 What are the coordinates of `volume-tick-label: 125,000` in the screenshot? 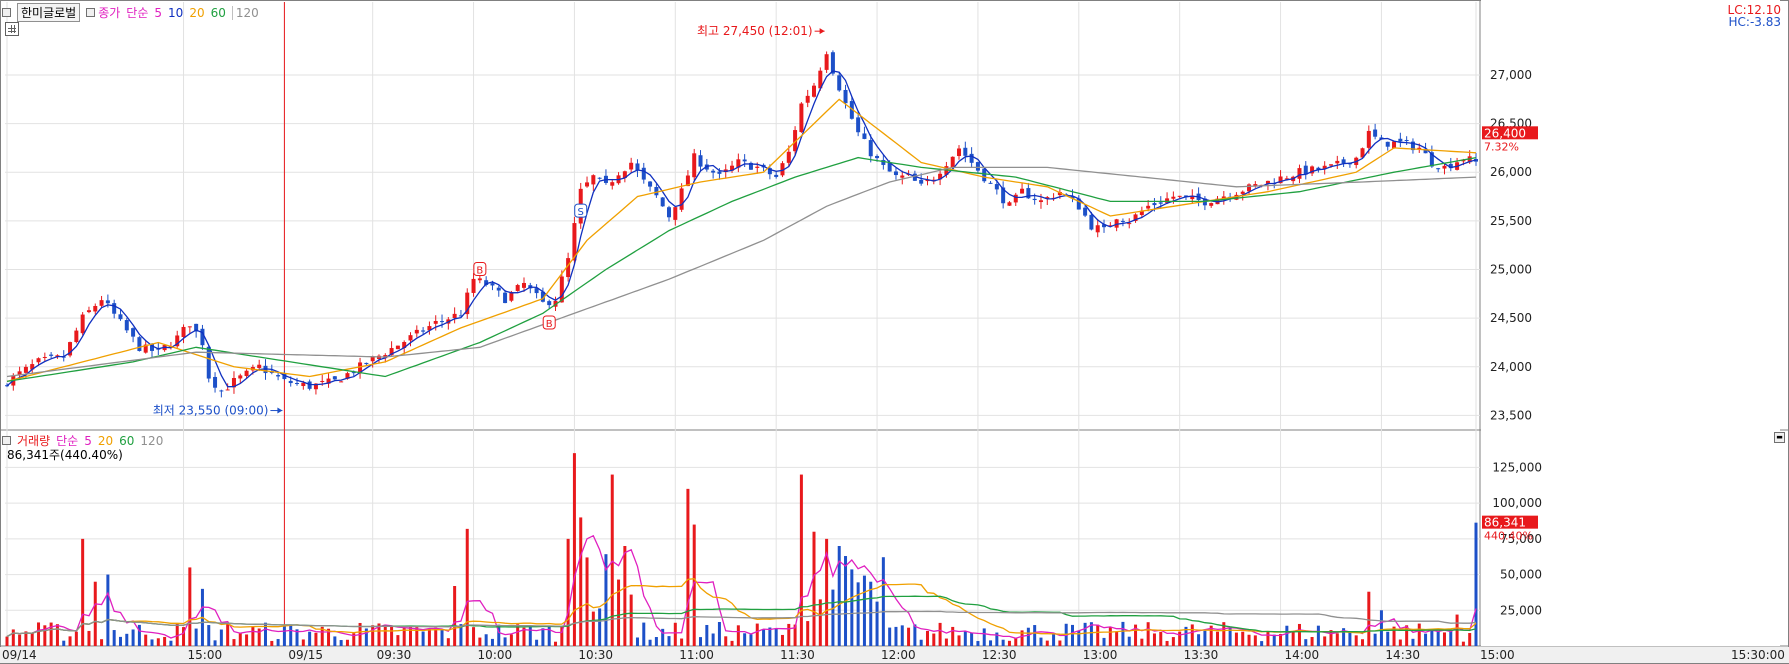 It's located at (1517, 467).